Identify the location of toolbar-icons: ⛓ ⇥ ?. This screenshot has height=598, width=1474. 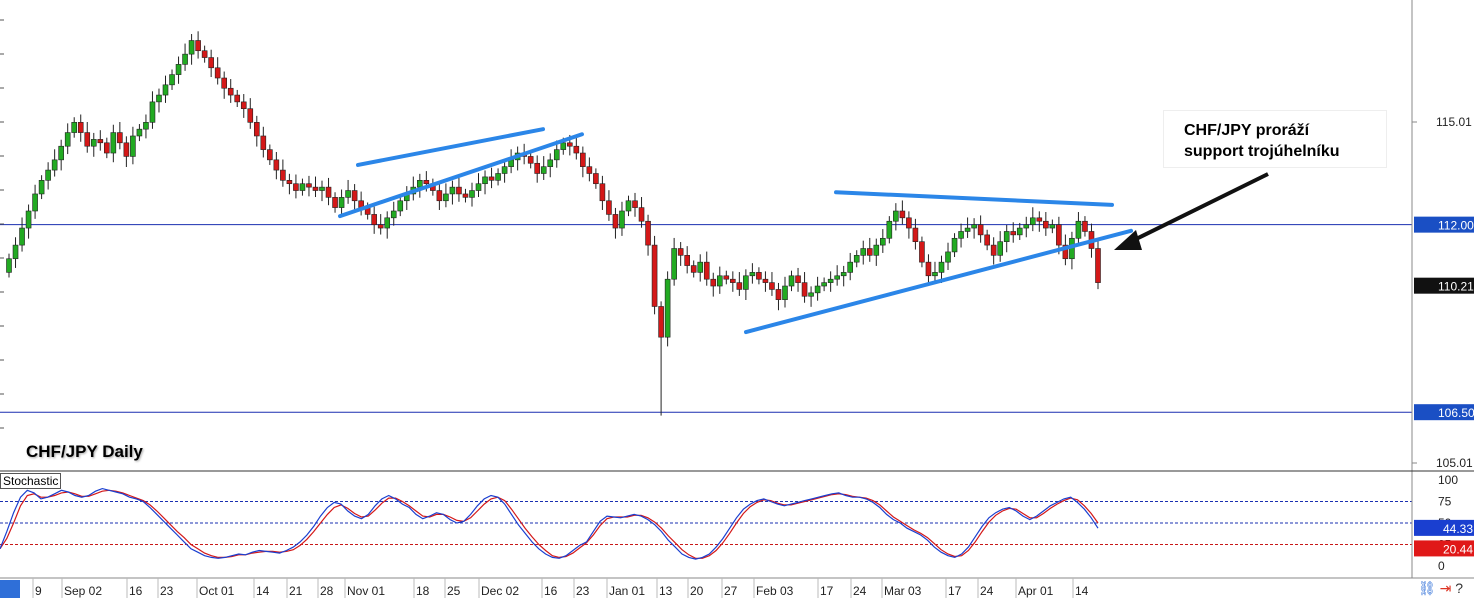
(1446, 589).